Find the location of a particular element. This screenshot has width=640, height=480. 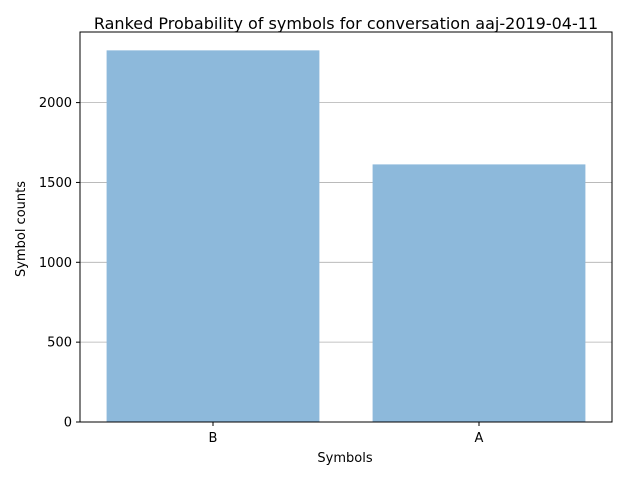

y-tick-label: 2000 is located at coordinates (55, 103).